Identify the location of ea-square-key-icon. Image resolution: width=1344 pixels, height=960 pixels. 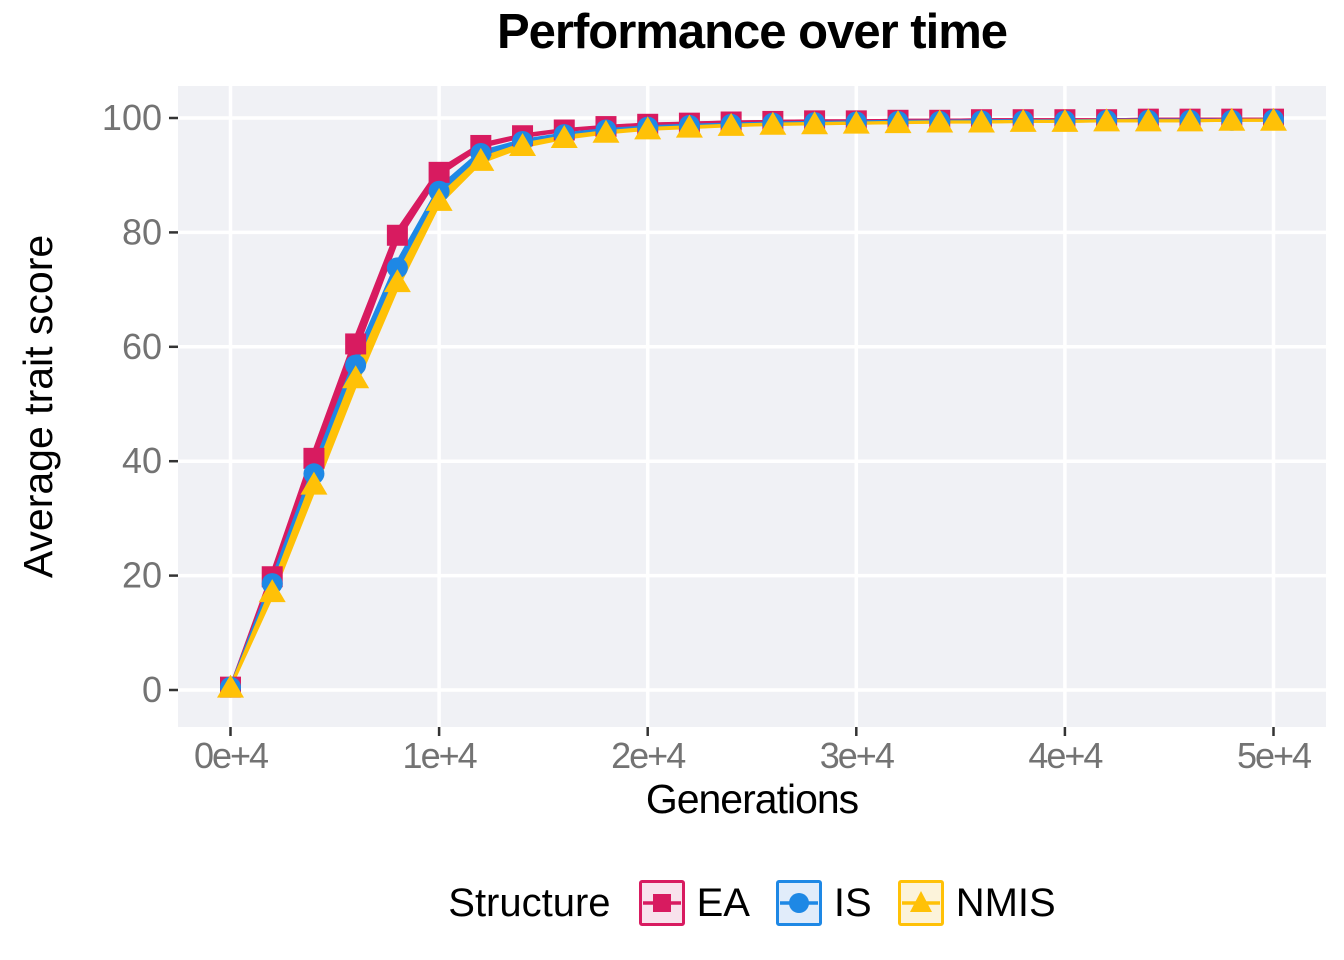
(661, 903).